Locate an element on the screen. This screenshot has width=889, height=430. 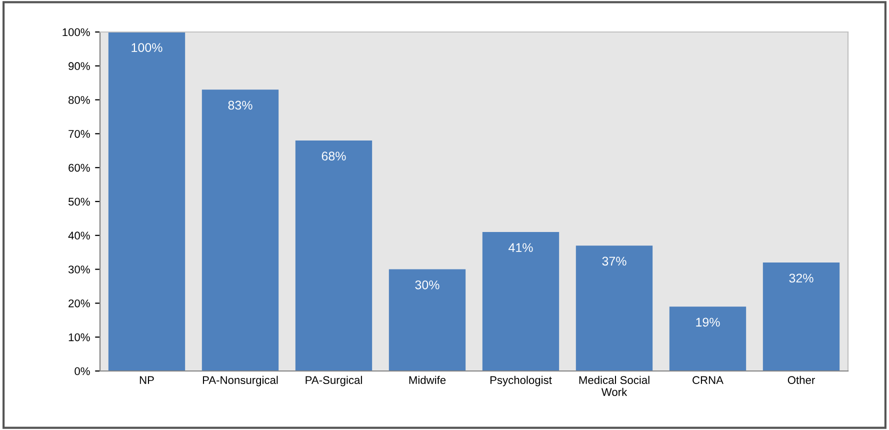
x-tick-label: PA-Surgical is located at coordinates (334, 381).